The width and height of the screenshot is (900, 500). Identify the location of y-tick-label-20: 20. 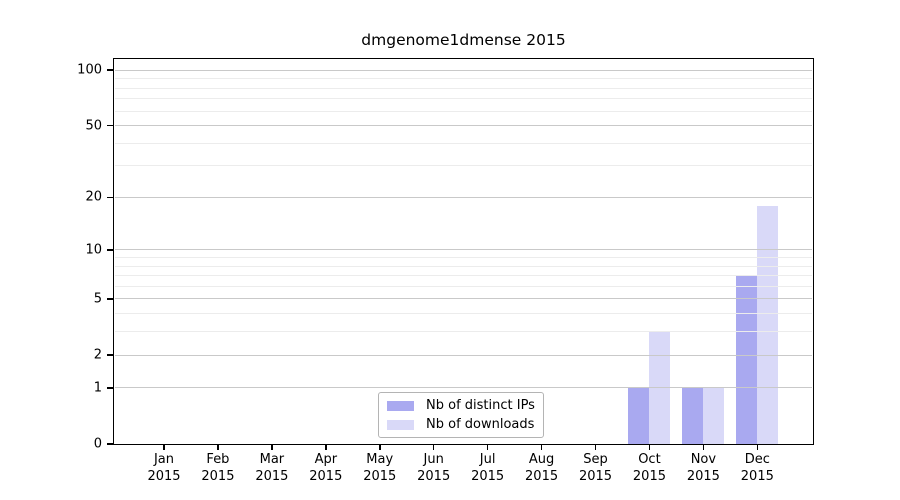
(93, 197).